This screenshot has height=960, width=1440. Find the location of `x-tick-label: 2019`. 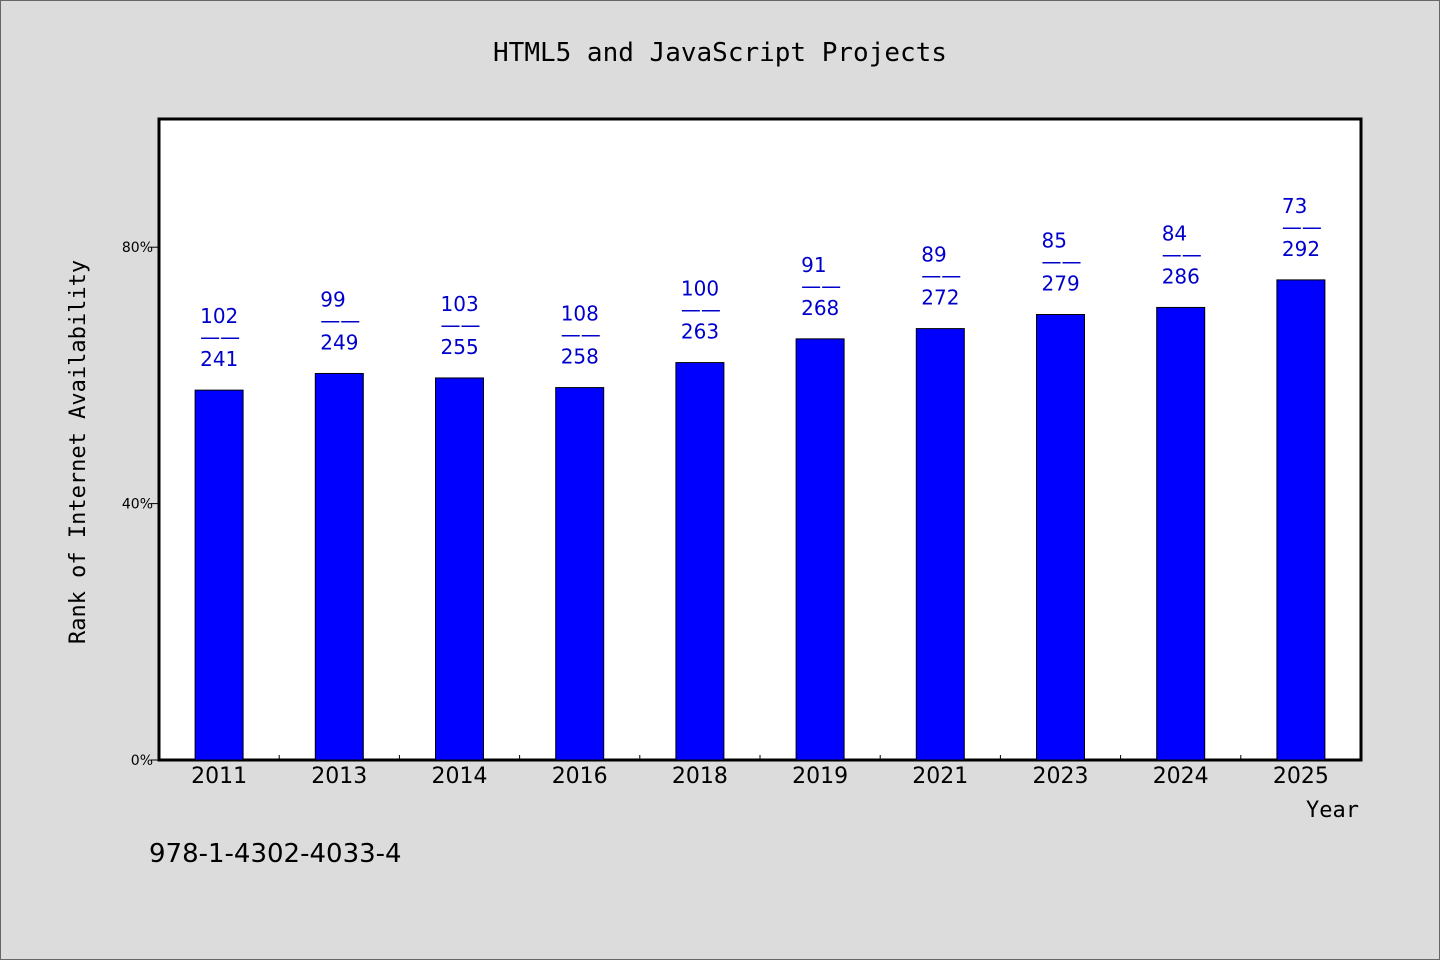

x-tick-label: 2019 is located at coordinates (820, 776).